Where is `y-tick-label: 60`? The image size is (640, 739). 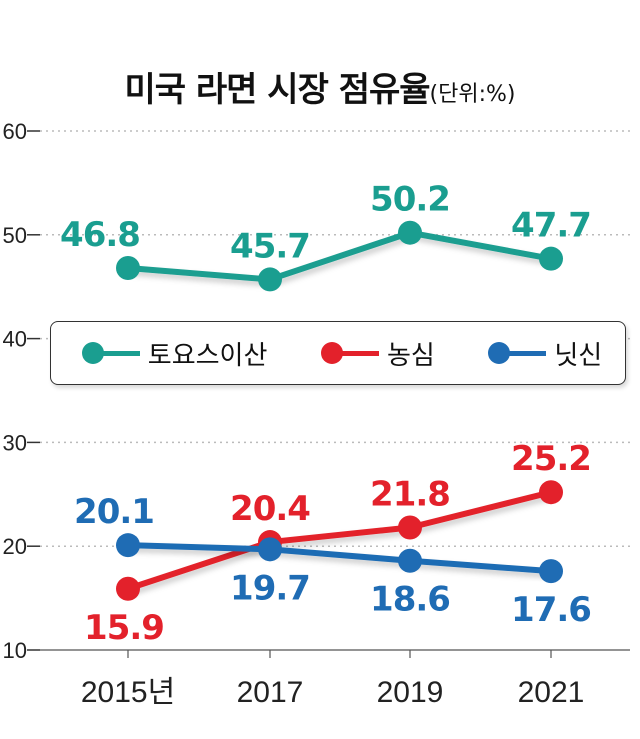 y-tick-label: 60 is located at coordinates (15, 131).